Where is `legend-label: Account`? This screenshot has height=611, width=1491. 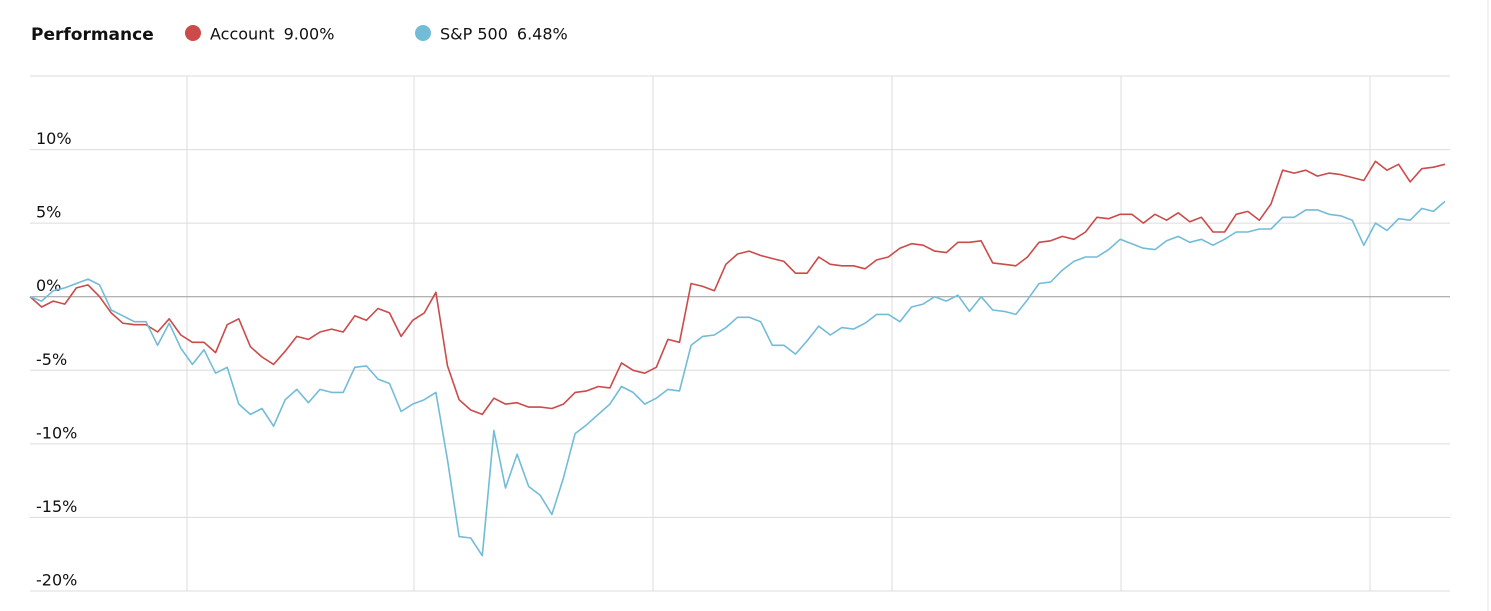
legend-label: Account is located at coordinates (242, 34).